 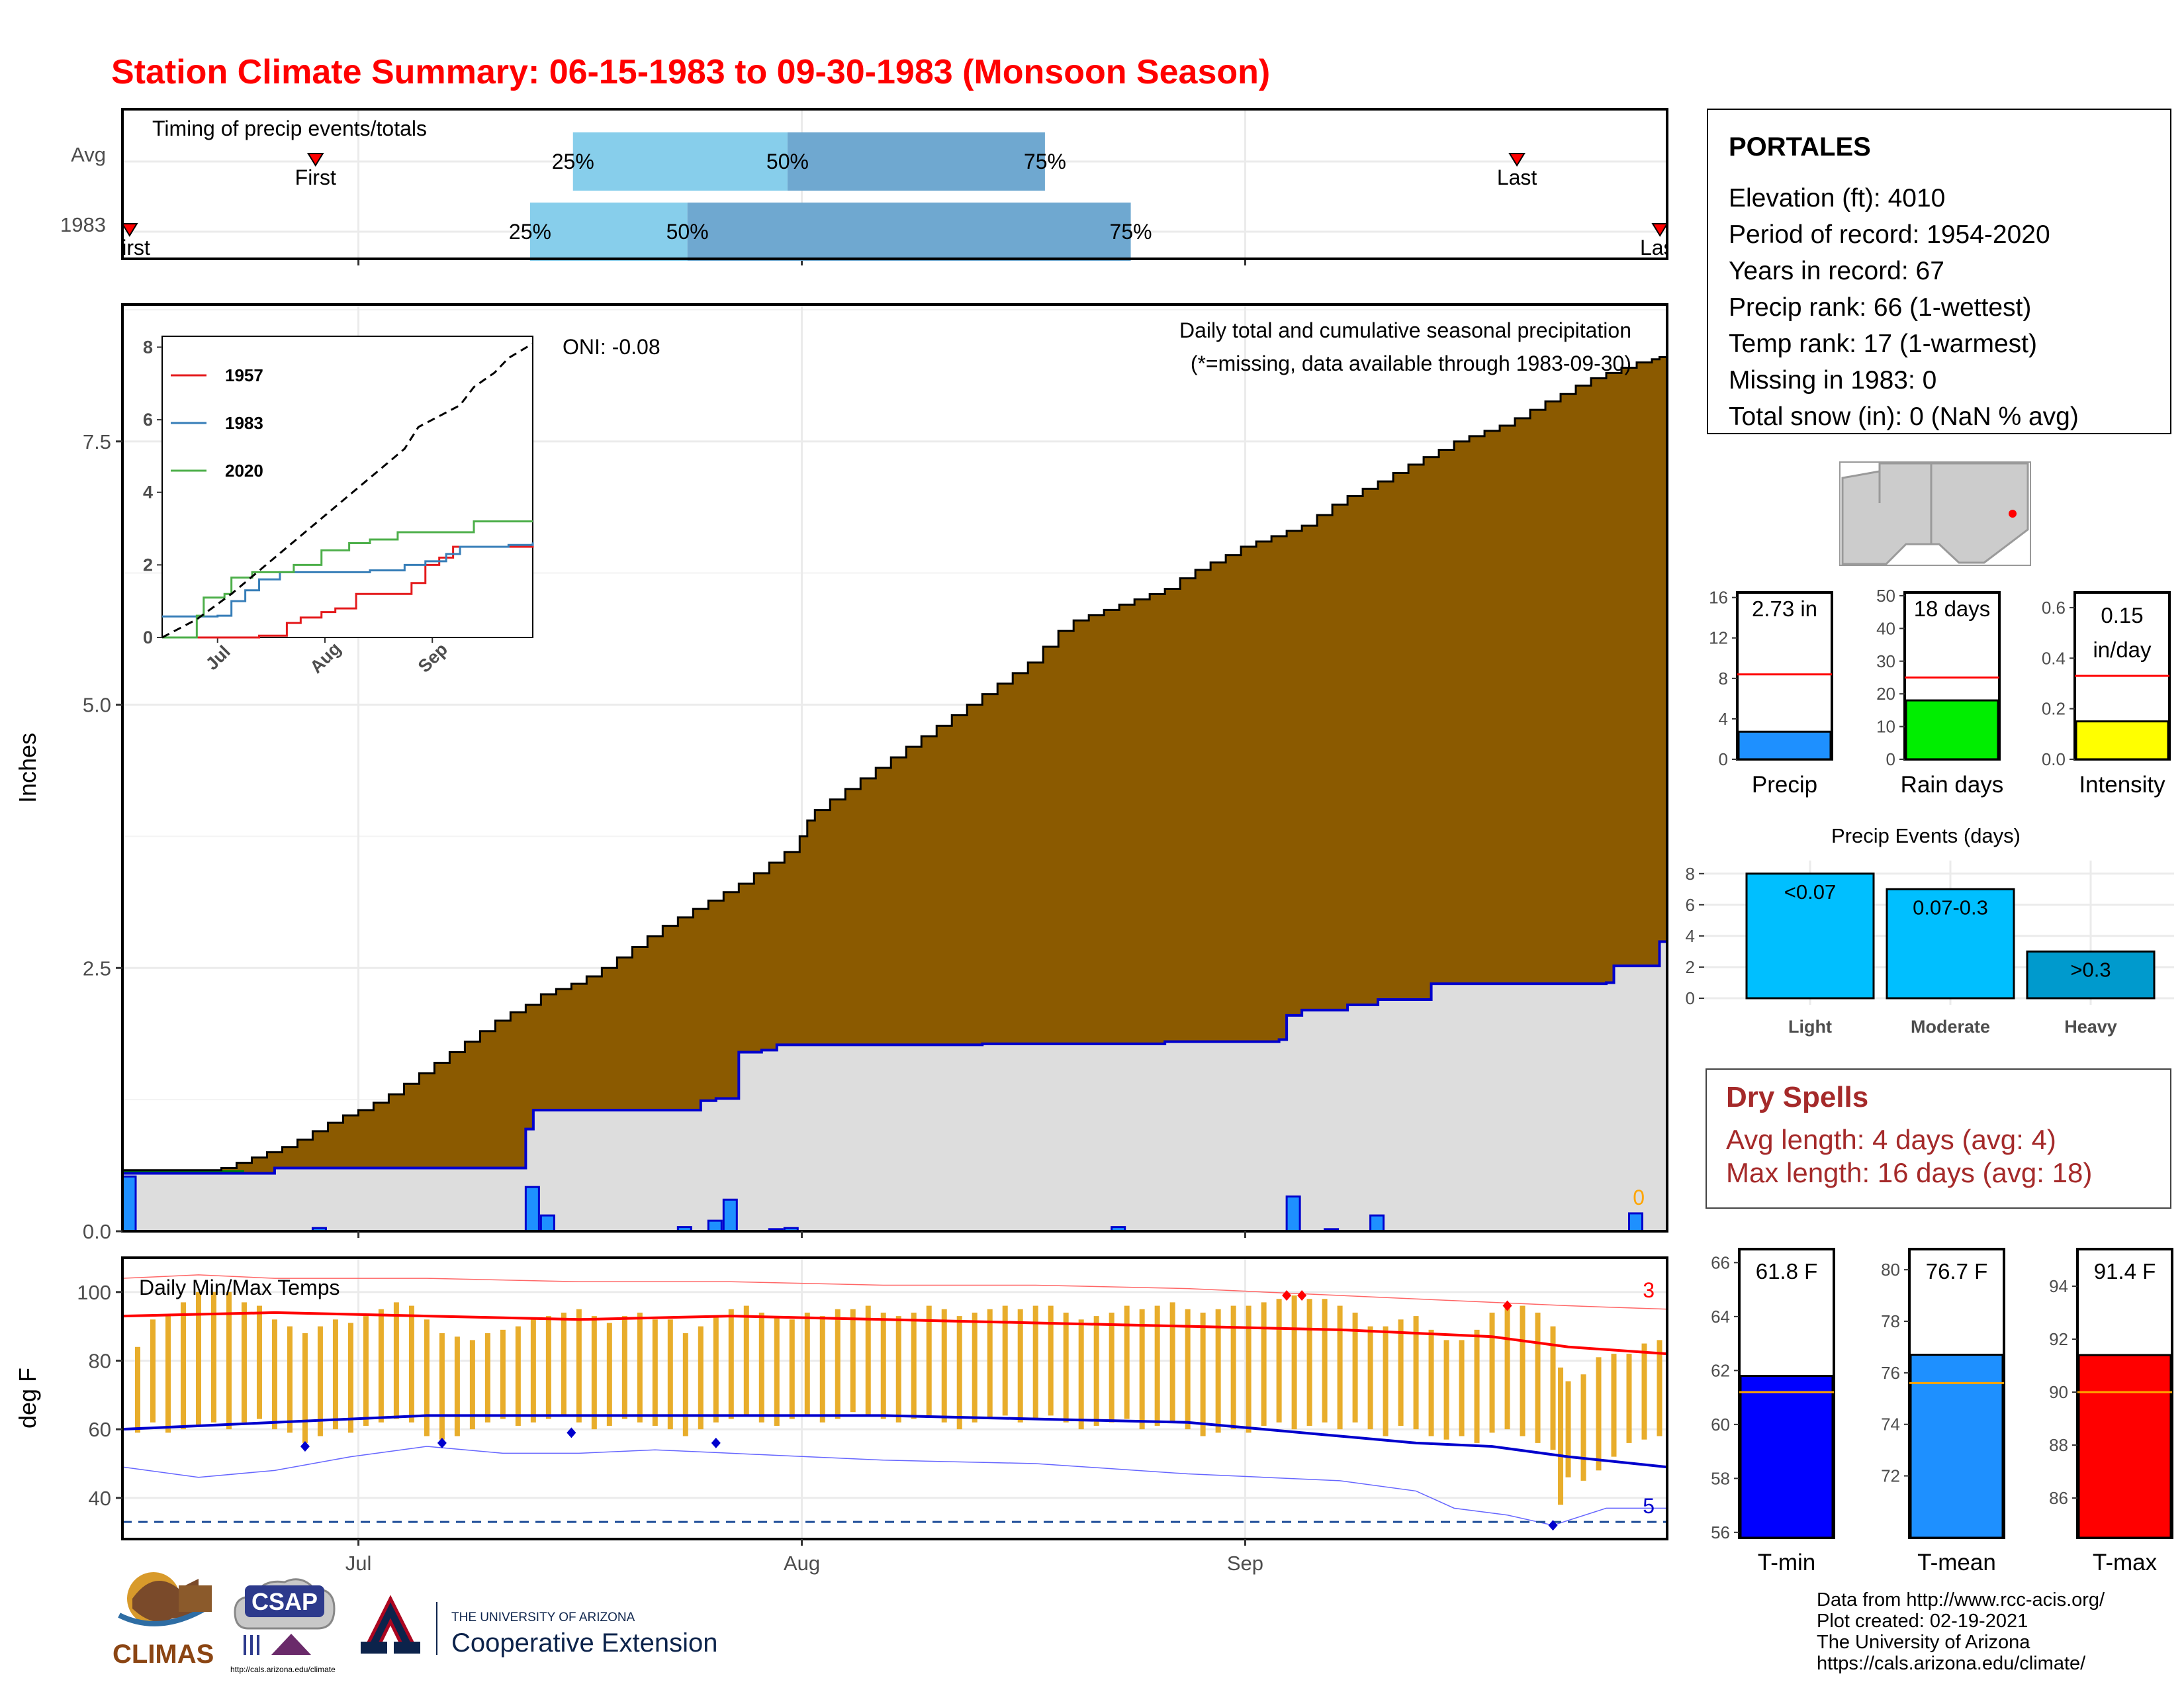 I want to click on station-info-line: Precip rank: 66 (1-wettest), so click(x=1880, y=307).